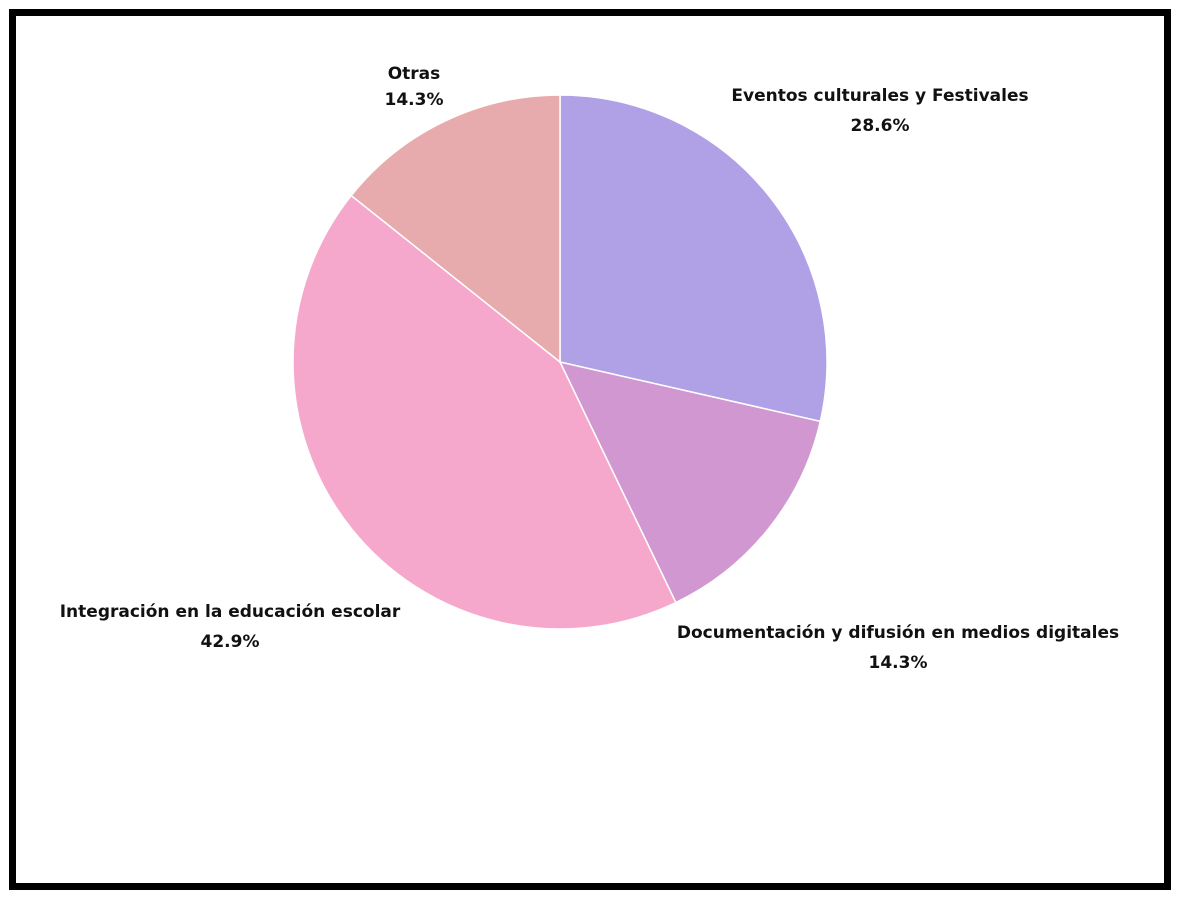  Describe the element at coordinates (230, 642) in the screenshot. I see `slice-label-integracion-value: 42.9%` at that location.